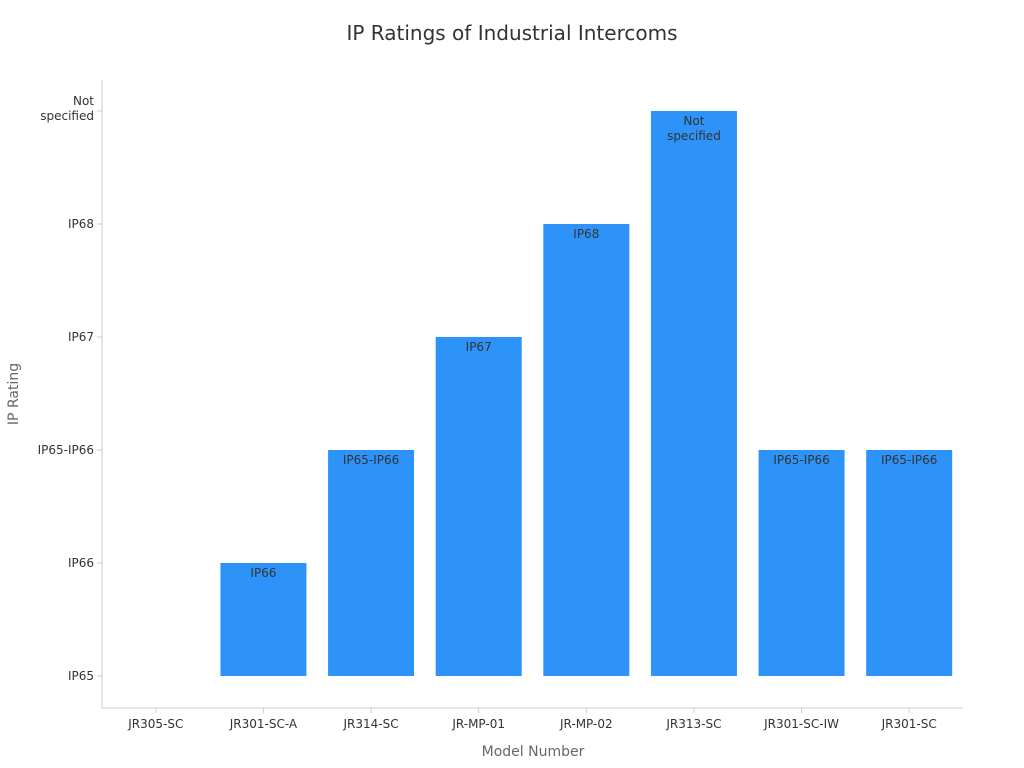 The height and width of the screenshot is (768, 1024). Describe the element at coordinates (14, 394) in the screenshot. I see `y-axis-title: IP Rating` at that location.